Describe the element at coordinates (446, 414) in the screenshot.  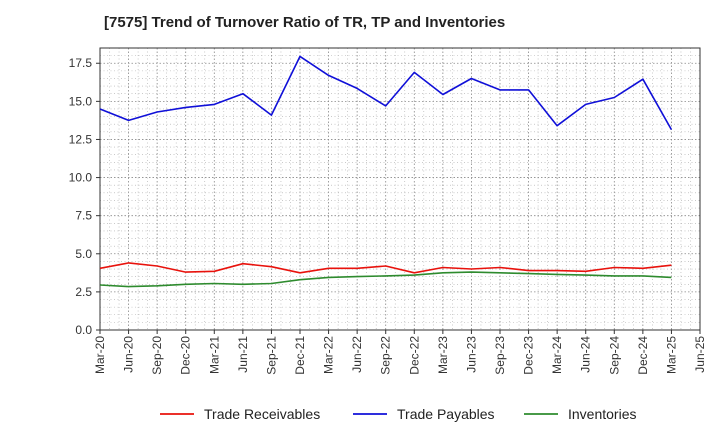
I see `legend-label: Trade Payables` at that location.